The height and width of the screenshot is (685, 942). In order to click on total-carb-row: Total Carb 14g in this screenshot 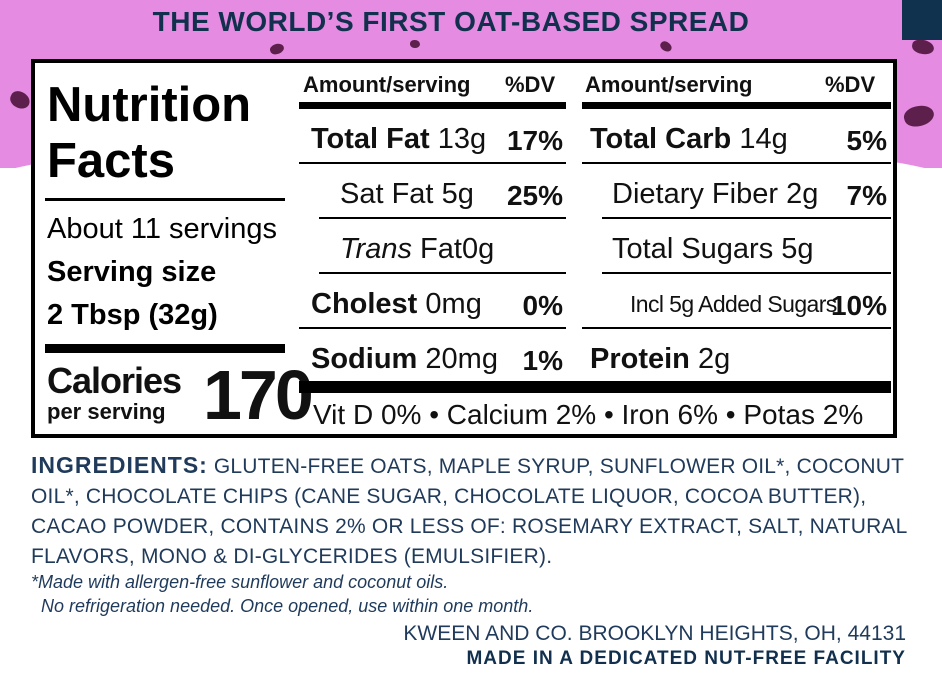, I will do `click(689, 139)`.